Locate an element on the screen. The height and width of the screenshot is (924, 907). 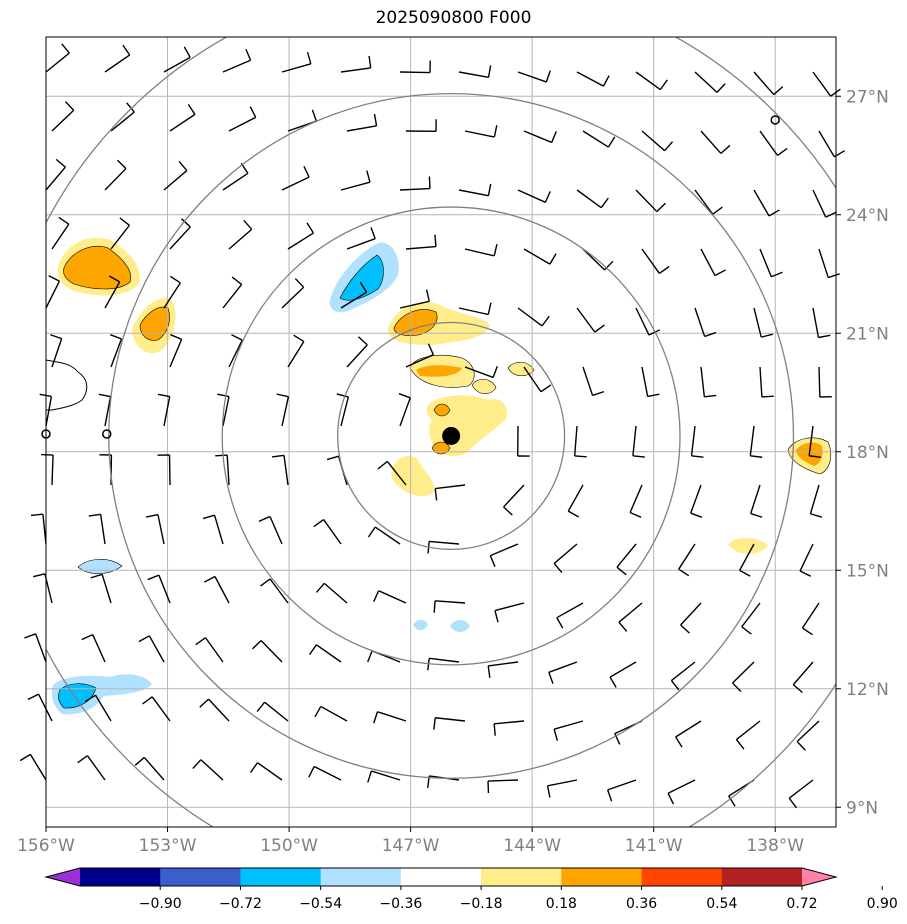
x-tick-label: 144°W is located at coordinates (532, 846).